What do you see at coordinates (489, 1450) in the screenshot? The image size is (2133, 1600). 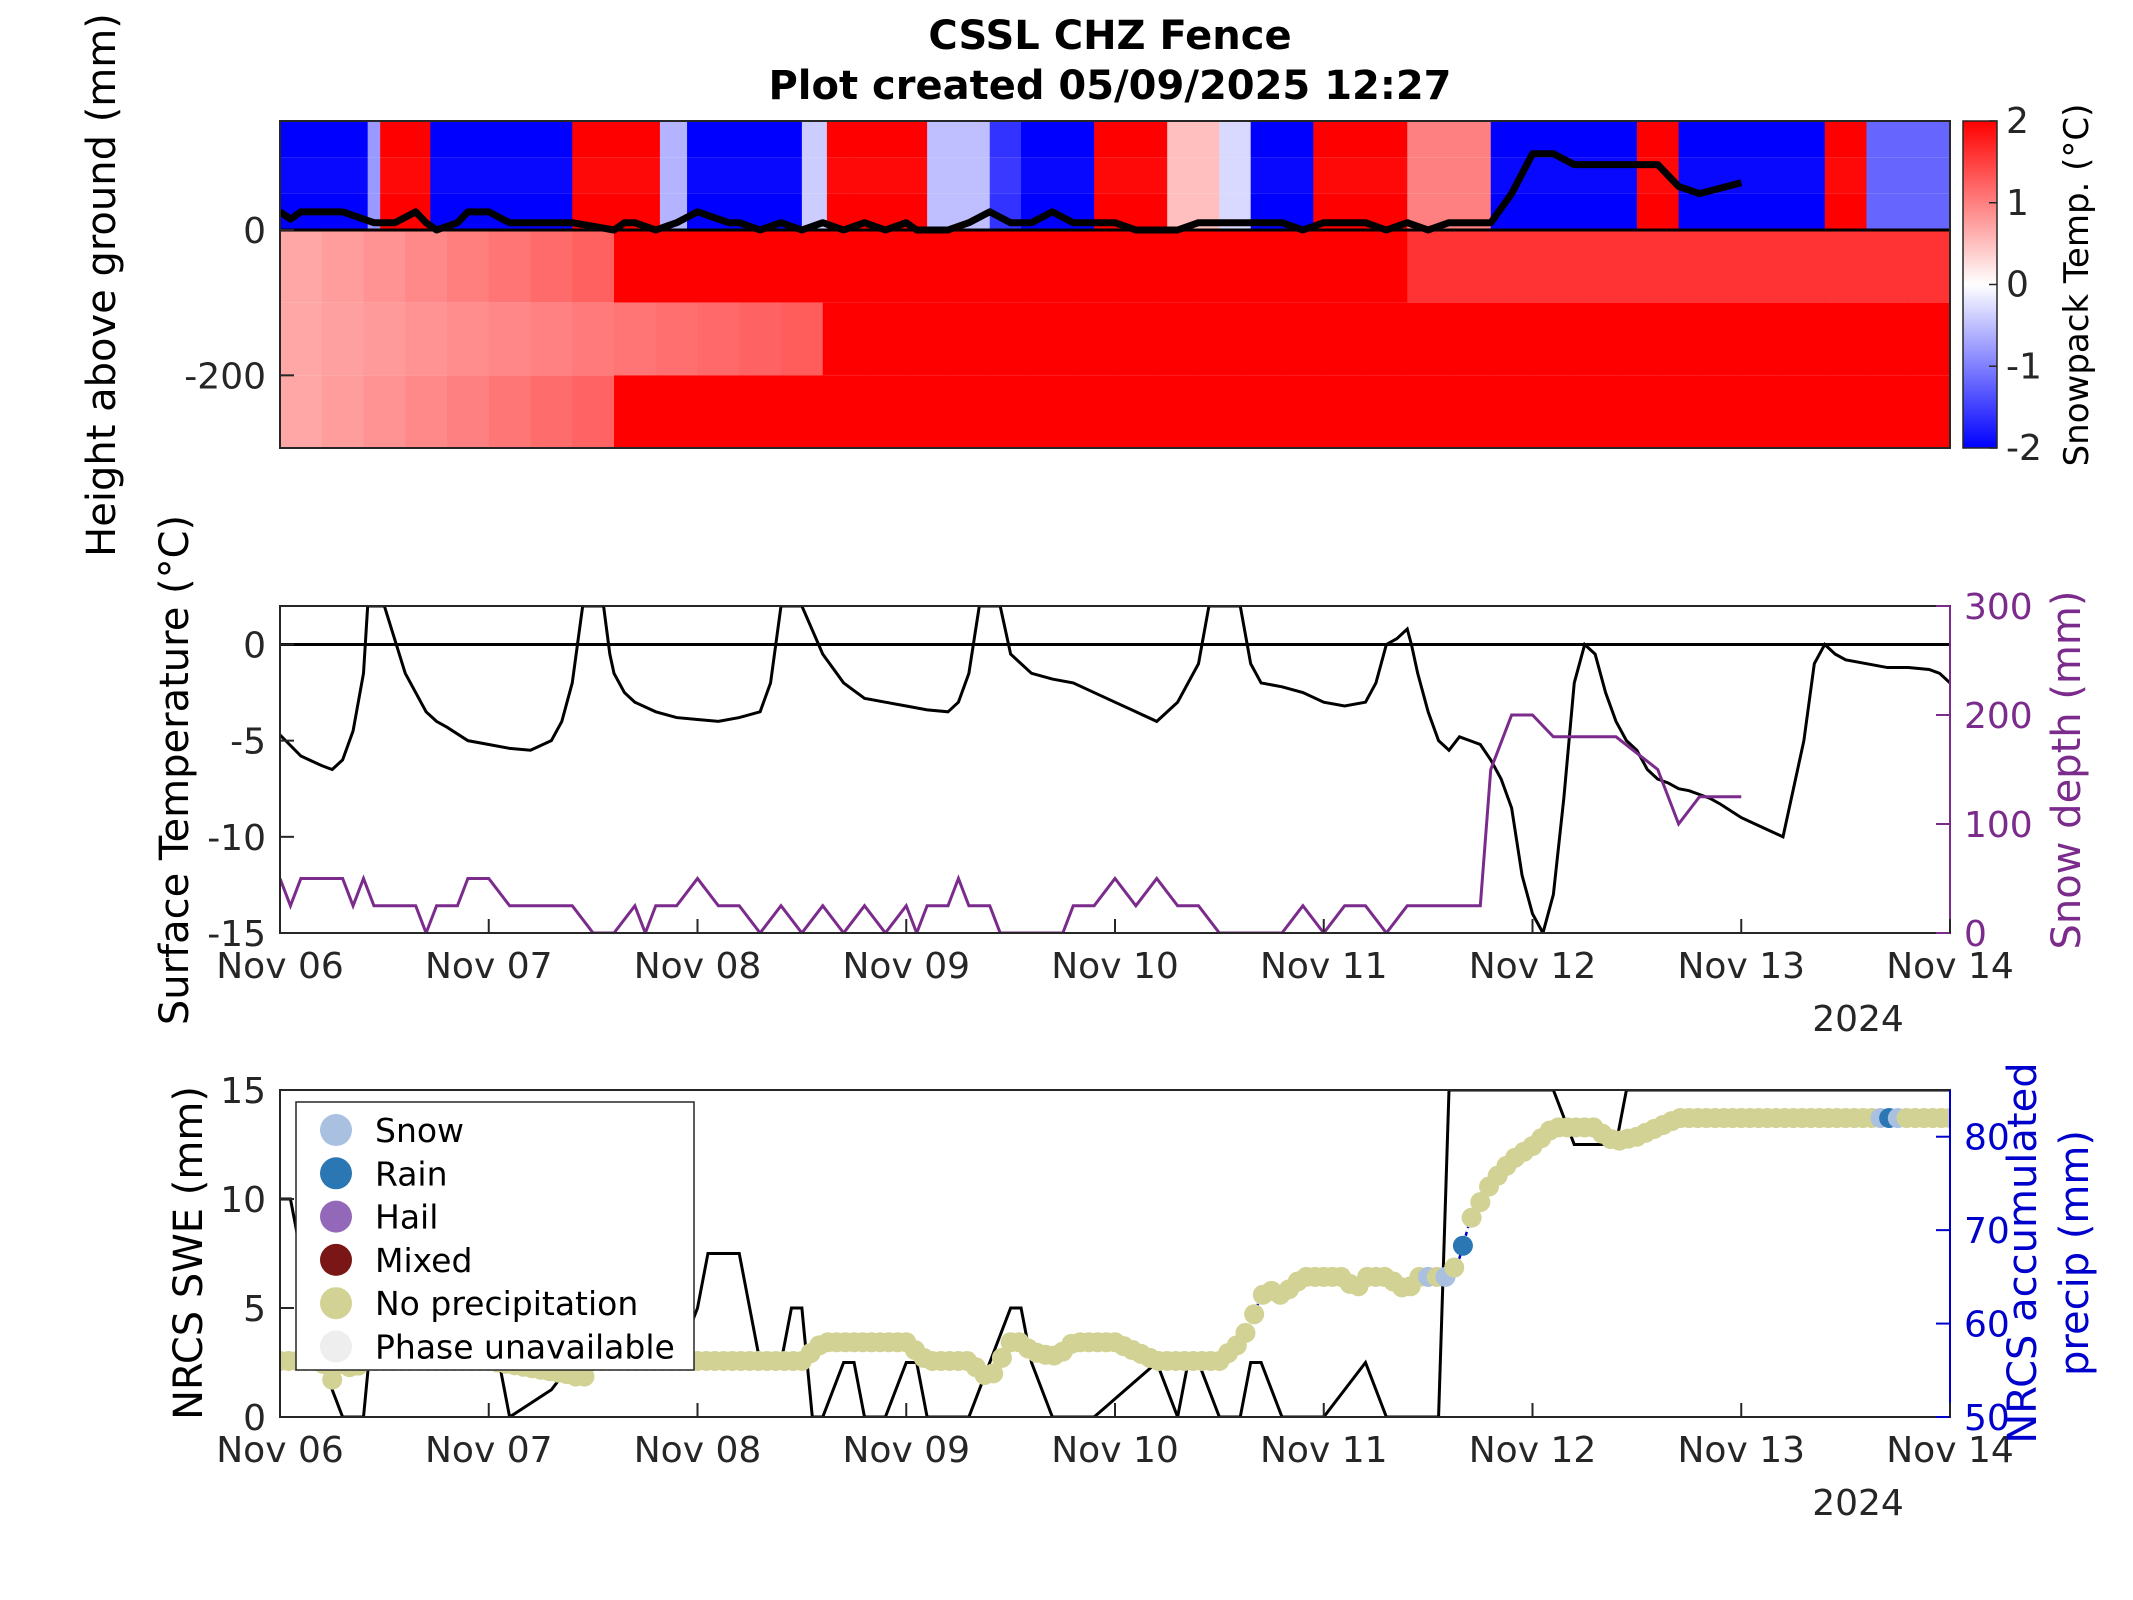 I see `panel3-xtick-label: Nov 07` at bounding box center [489, 1450].